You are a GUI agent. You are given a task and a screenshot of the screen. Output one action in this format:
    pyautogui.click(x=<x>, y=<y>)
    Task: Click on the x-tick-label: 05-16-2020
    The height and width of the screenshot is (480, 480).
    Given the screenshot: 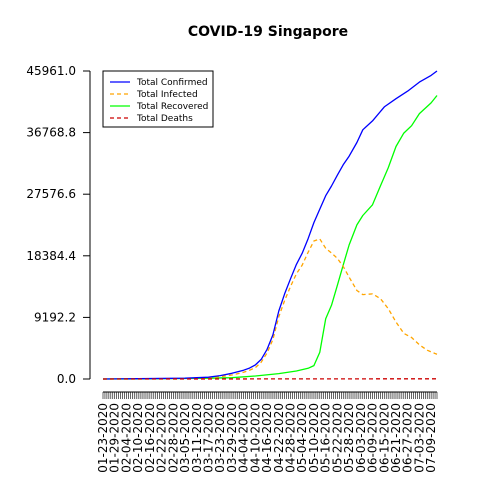 What is the action you would take?
    pyautogui.click(x=326, y=438)
    